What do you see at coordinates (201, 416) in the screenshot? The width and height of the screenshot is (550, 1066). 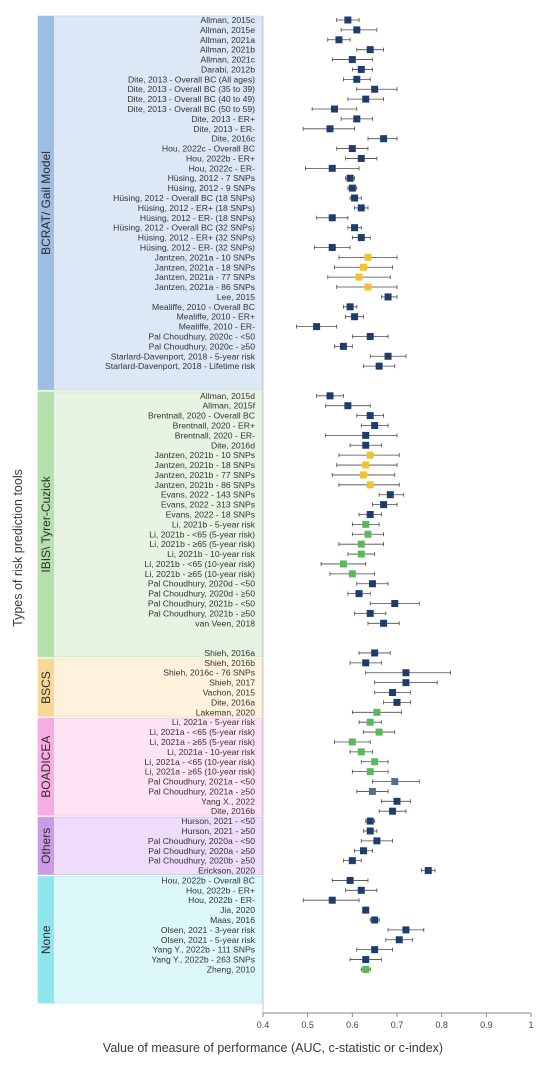 I see `row-label: Brentnall, 2020 - Overall BC` at bounding box center [201, 416].